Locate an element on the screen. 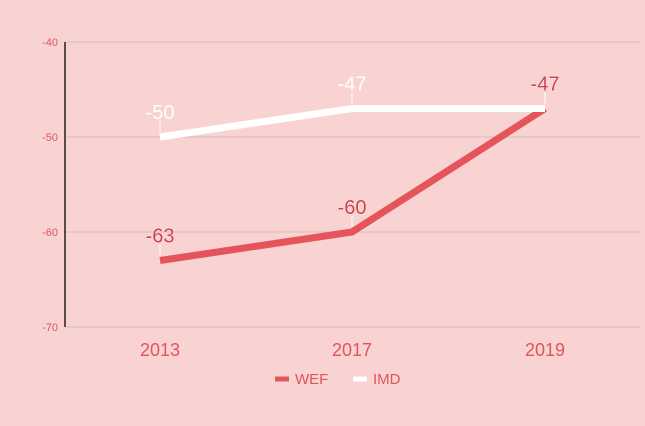 The image size is (645, 426). y-tick-label: -40 is located at coordinates (50, 43).